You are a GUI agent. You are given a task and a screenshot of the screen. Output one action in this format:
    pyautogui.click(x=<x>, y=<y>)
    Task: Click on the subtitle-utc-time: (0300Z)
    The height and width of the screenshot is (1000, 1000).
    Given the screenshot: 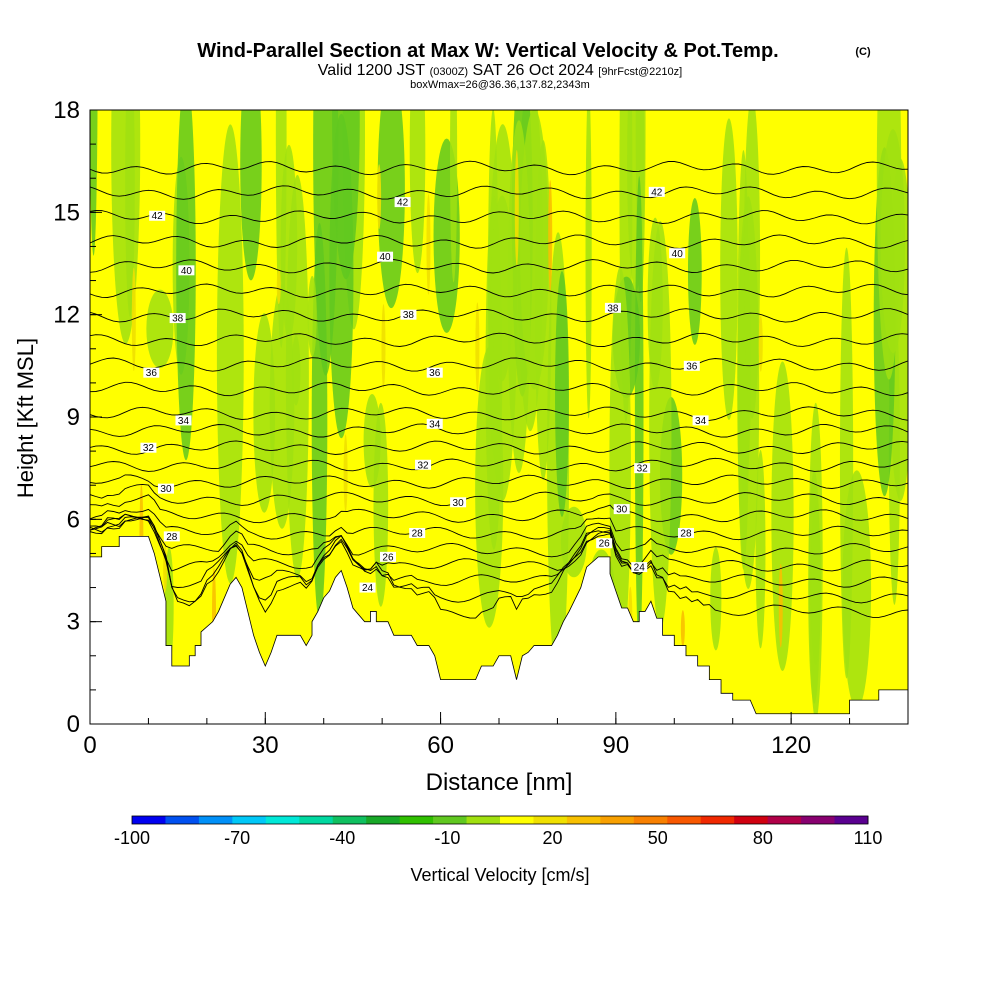 What is the action you would take?
    pyautogui.click(x=449, y=72)
    